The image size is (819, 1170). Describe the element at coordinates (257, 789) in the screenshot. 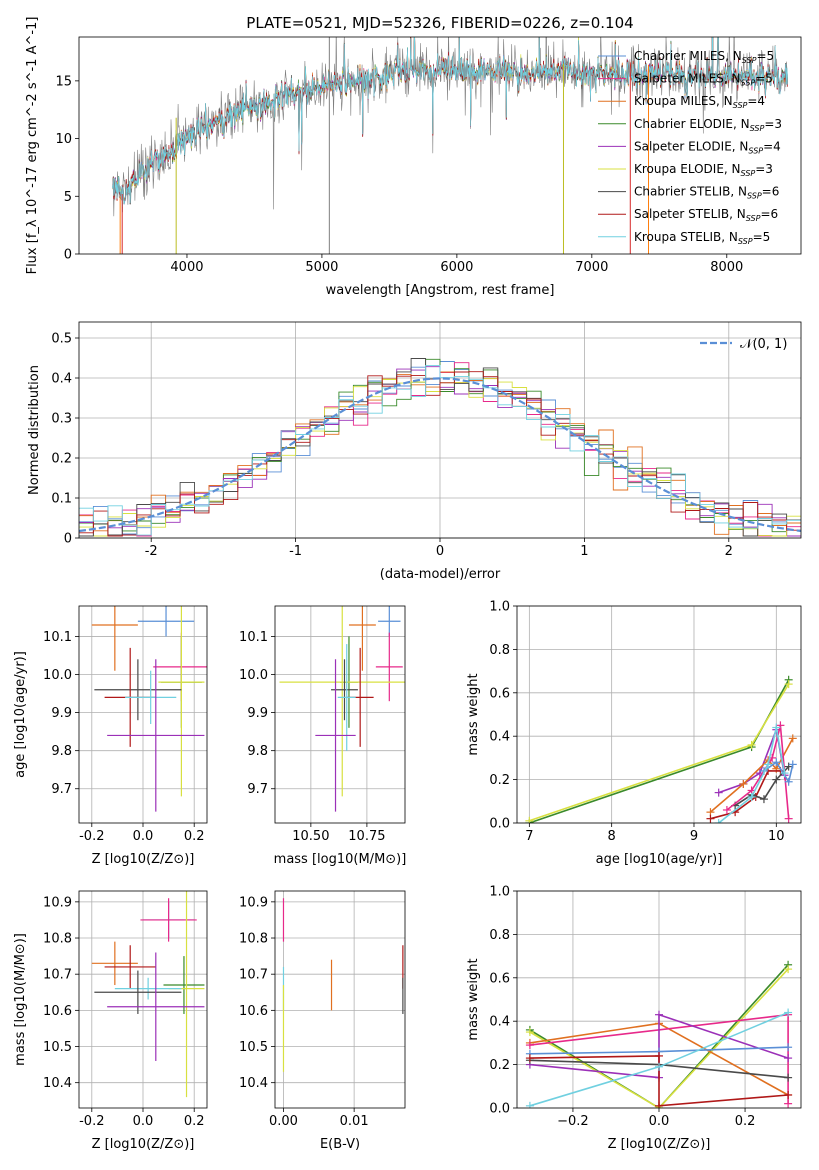

I see `y-tick-label: 9.7` at that location.